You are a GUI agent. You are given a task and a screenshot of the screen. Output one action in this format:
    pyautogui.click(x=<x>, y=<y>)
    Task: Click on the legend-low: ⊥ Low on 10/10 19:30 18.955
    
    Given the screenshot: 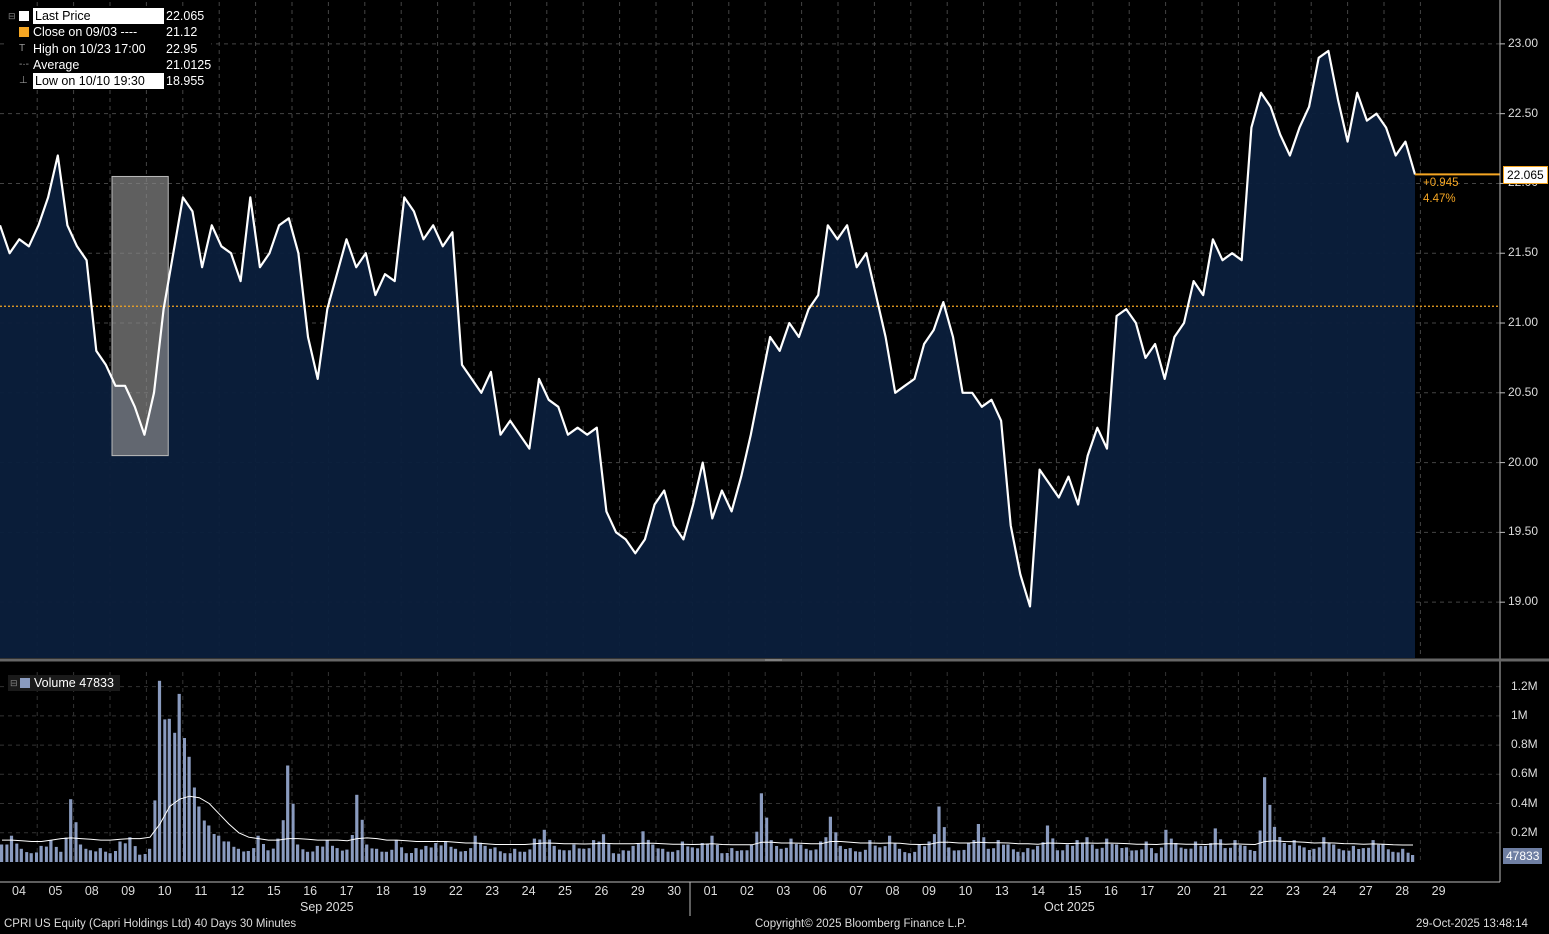 What is the action you would take?
    pyautogui.click(x=107, y=81)
    